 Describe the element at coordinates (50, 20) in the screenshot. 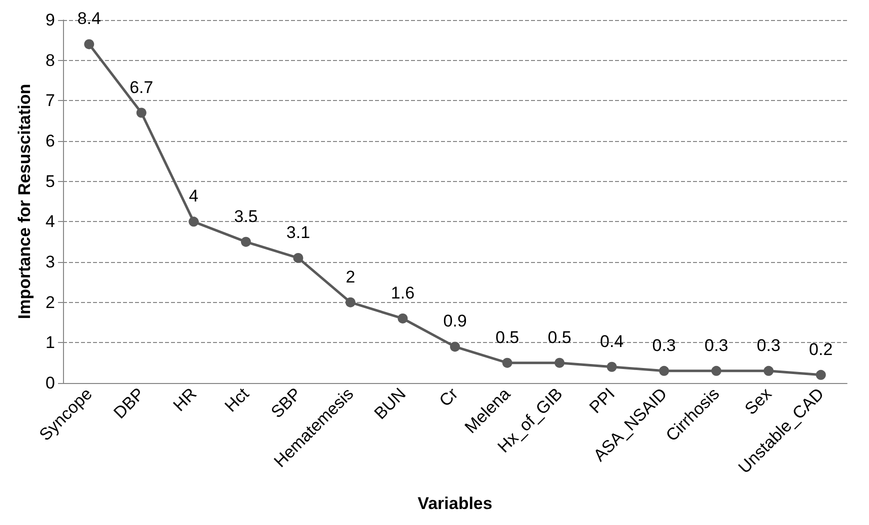

I see `y-tick-label: 9` at that location.